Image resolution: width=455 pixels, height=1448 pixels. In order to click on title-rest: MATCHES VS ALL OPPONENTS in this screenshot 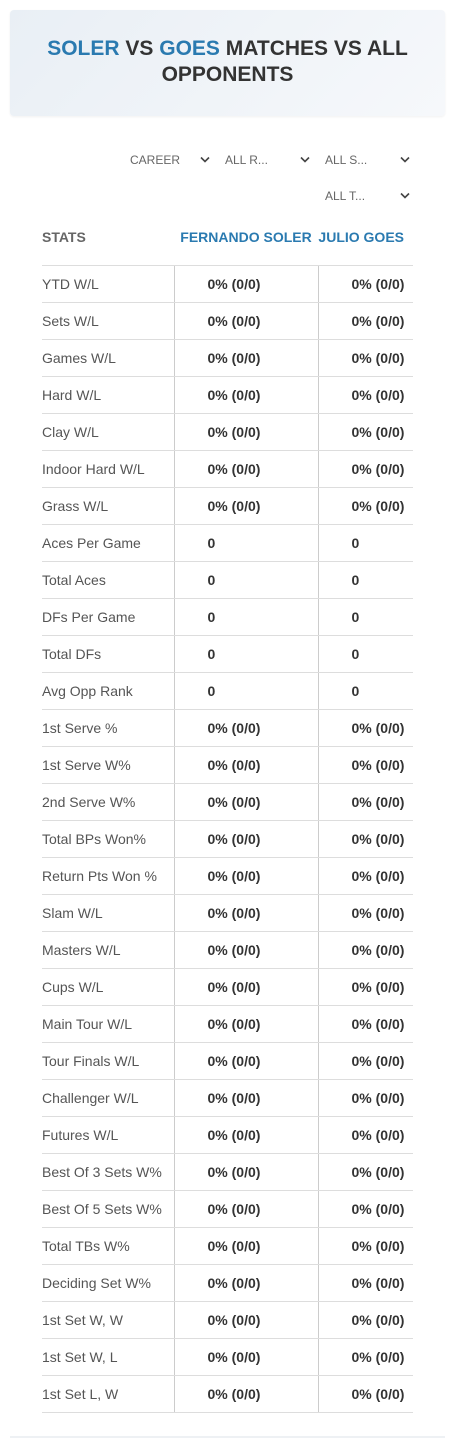, I will do `click(284, 61)`.